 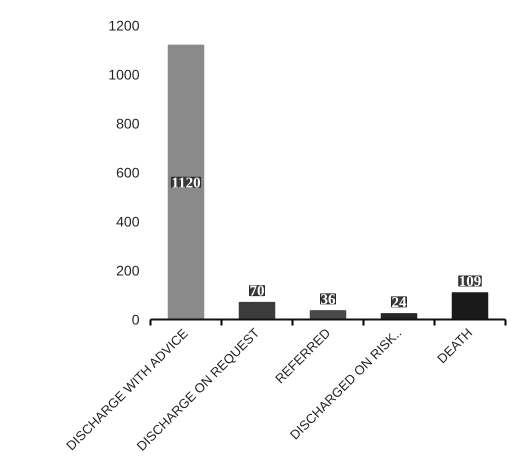 What do you see at coordinates (124, 26) in the screenshot?
I see `y-tick-label: 1200` at bounding box center [124, 26].